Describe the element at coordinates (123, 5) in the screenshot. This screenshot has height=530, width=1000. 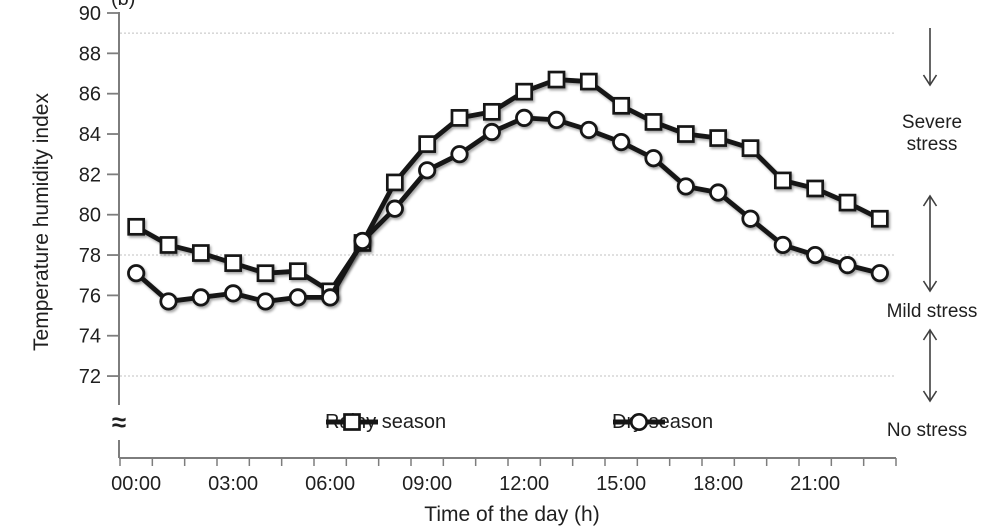
I see `panel-label: (b)` at that location.